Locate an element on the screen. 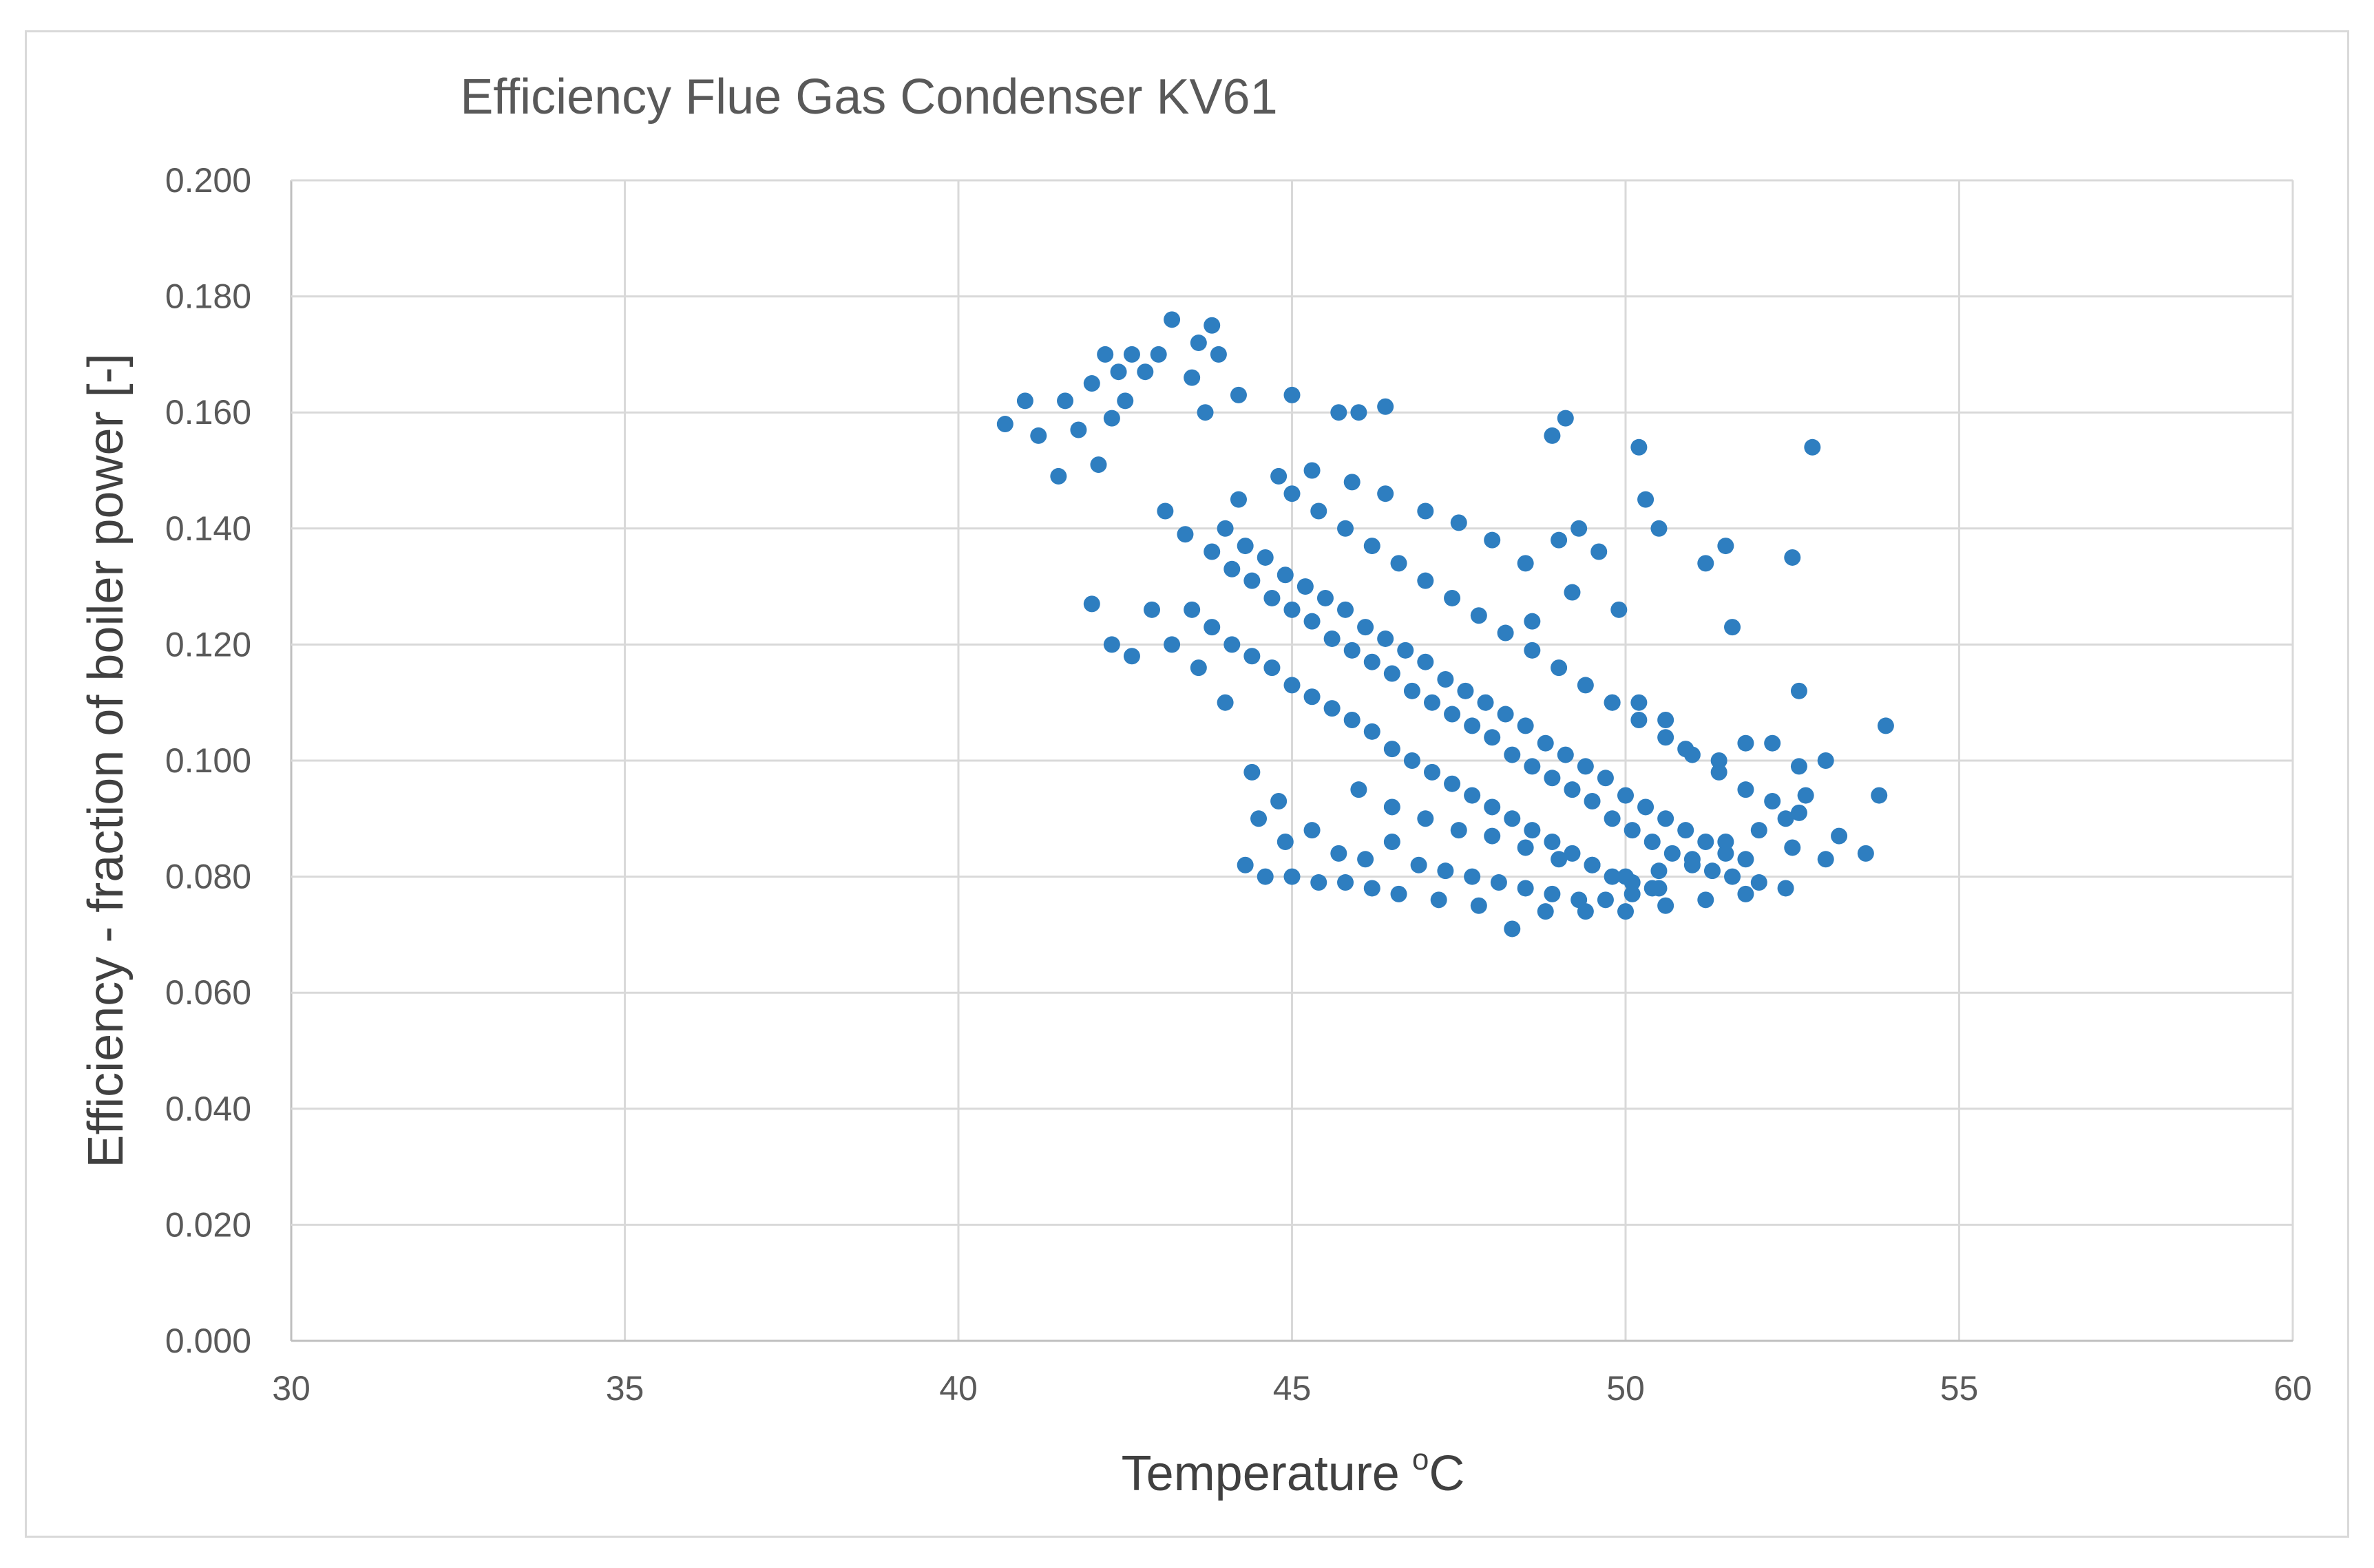  x-tick-label: 55 is located at coordinates (1959, 1388).